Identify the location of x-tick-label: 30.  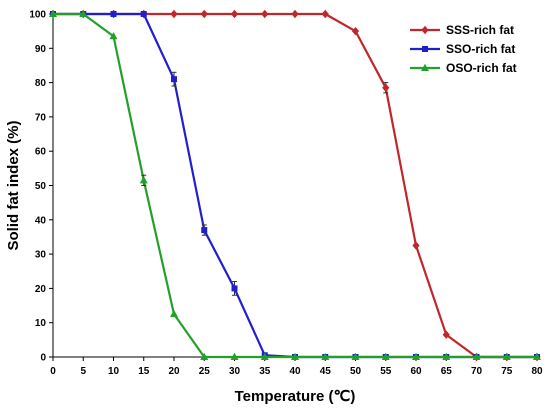
(235, 371).